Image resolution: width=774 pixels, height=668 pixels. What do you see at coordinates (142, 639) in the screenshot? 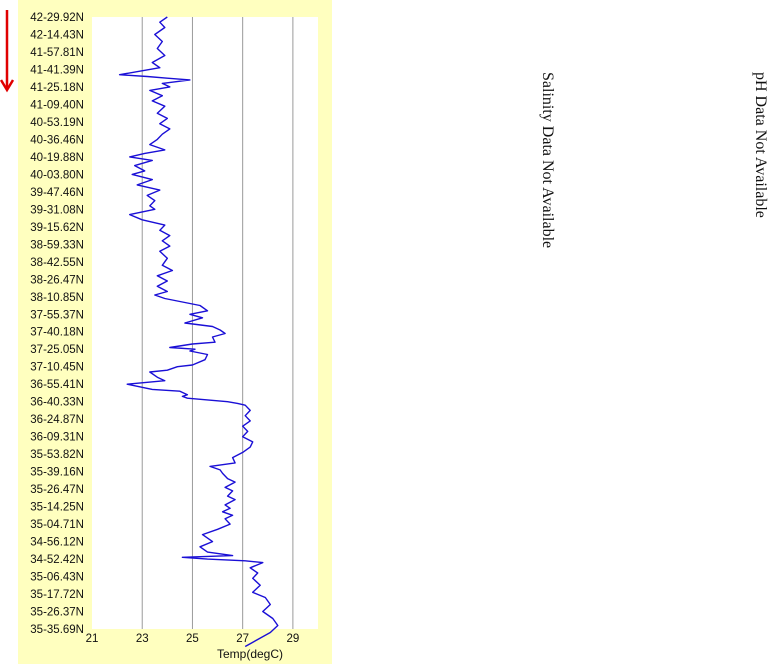
I see `temperature-tick-label: 23` at bounding box center [142, 639].